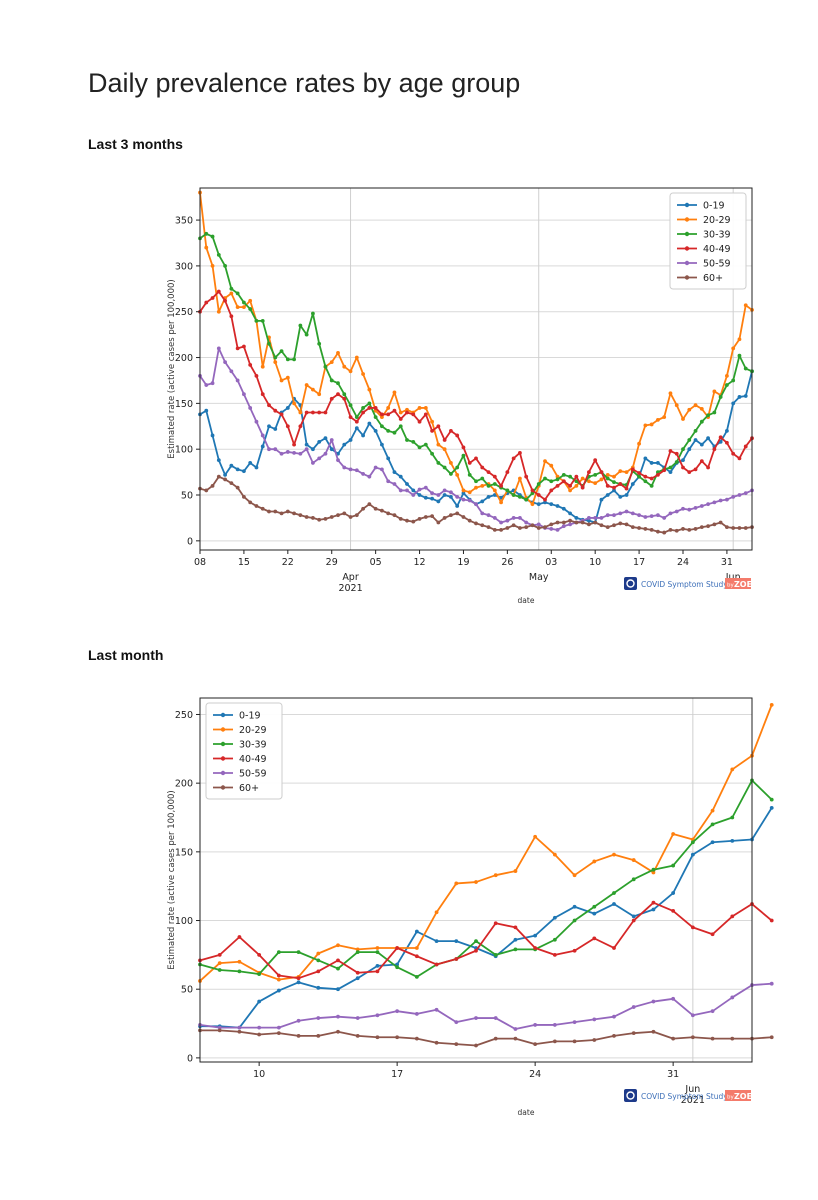  Describe the element at coordinates (253, 730) in the screenshot. I see `legend-label-20-29: 20-29` at that location.